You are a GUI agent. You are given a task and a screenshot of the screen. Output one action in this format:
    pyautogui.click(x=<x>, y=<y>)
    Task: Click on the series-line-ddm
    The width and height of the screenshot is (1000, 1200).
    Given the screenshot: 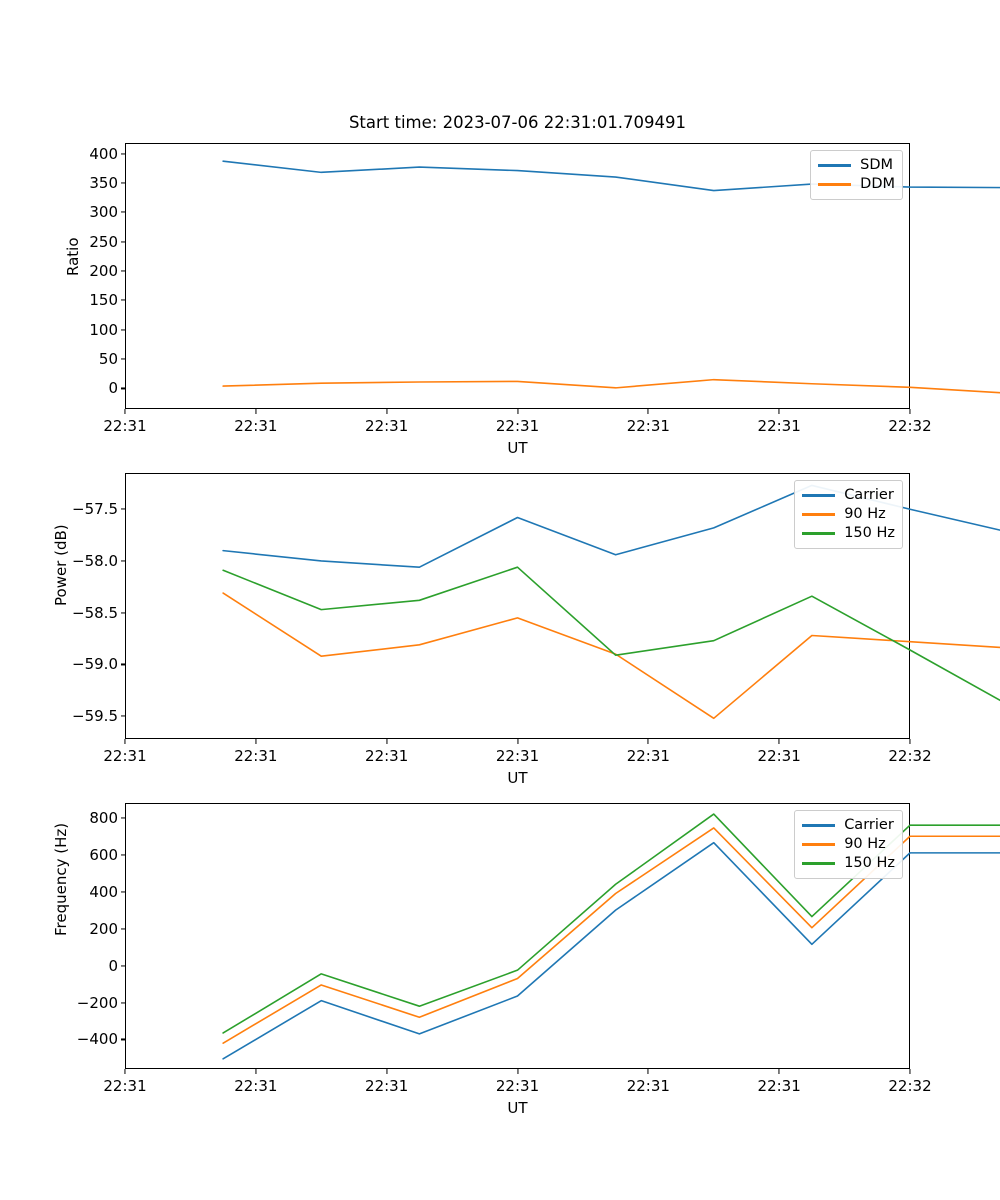 What is the action you would take?
    pyautogui.click(x=611, y=386)
    